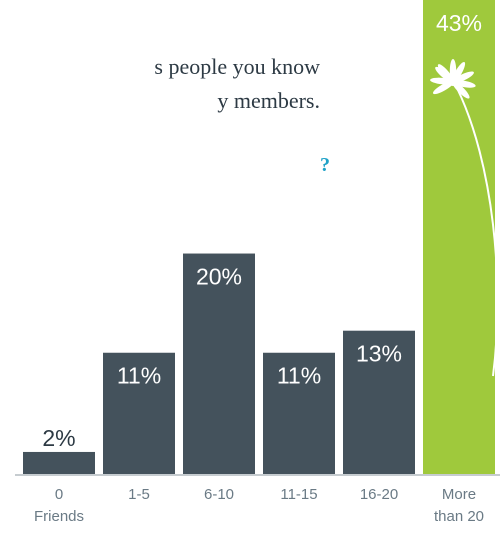  What do you see at coordinates (268, 100) in the screenshot?
I see `intro-line-2: y members.` at bounding box center [268, 100].